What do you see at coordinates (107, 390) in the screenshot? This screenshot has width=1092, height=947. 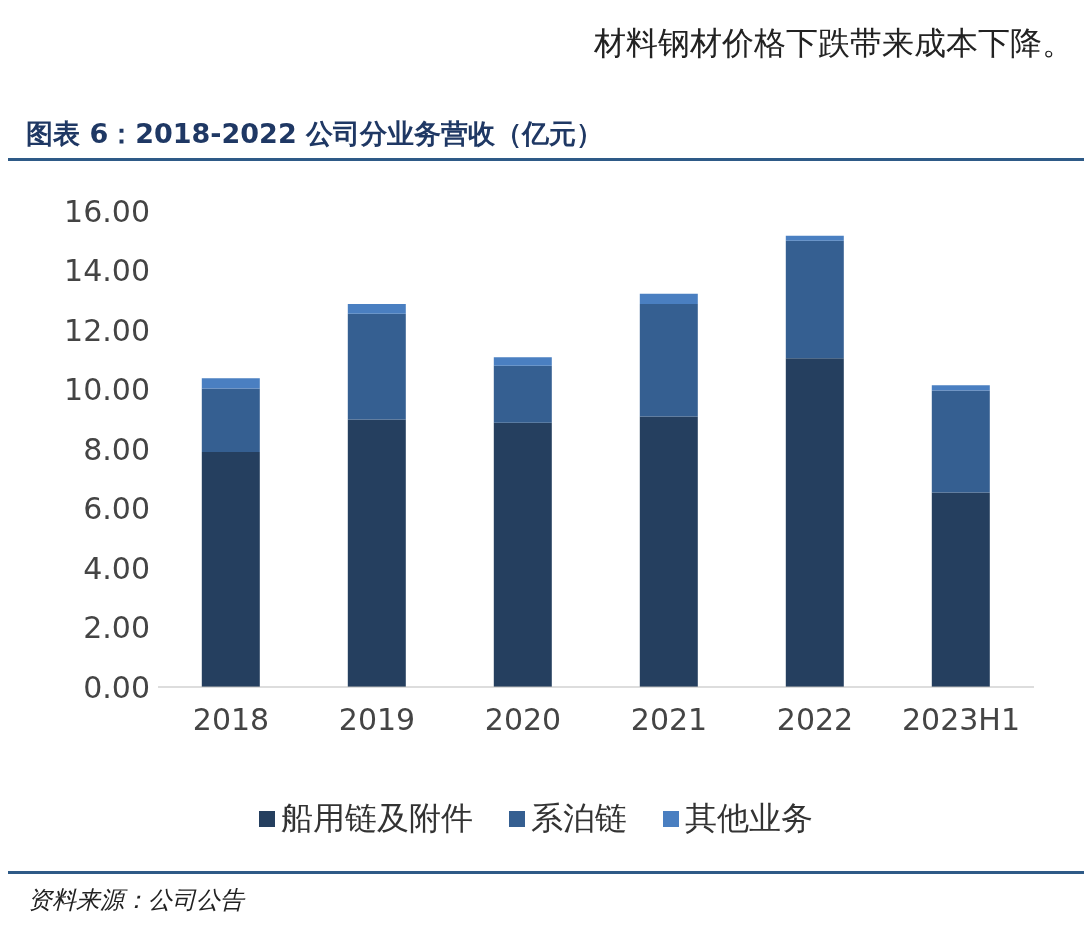 I see `y-tick-label: 10.00` at bounding box center [107, 390].